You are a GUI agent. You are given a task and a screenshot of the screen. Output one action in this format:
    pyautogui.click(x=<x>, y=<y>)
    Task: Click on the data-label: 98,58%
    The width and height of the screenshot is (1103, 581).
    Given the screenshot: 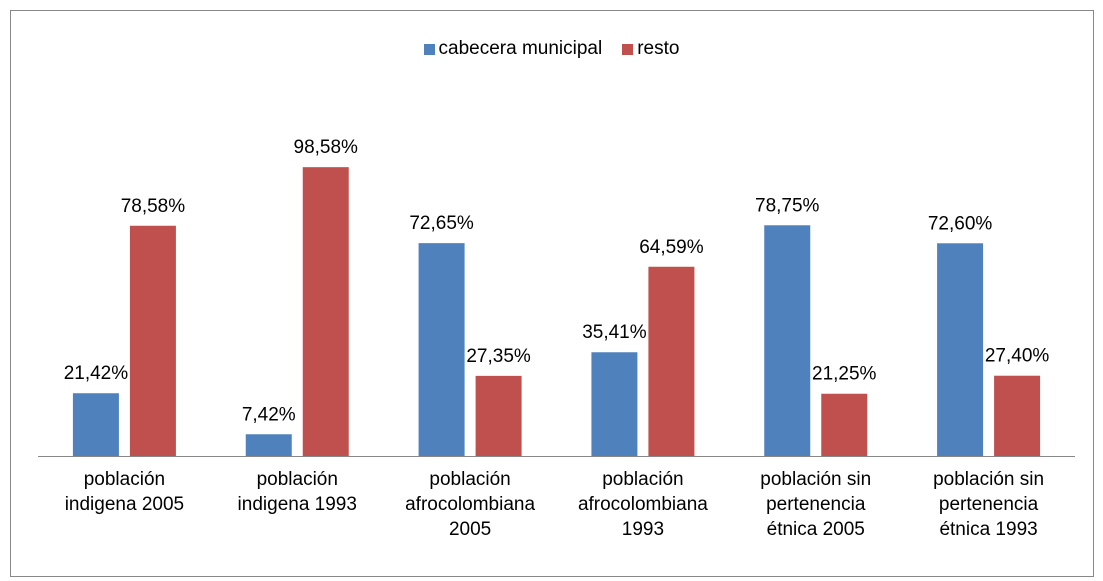 What is the action you would take?
    pyautogui.click(x=326, y=147)
    